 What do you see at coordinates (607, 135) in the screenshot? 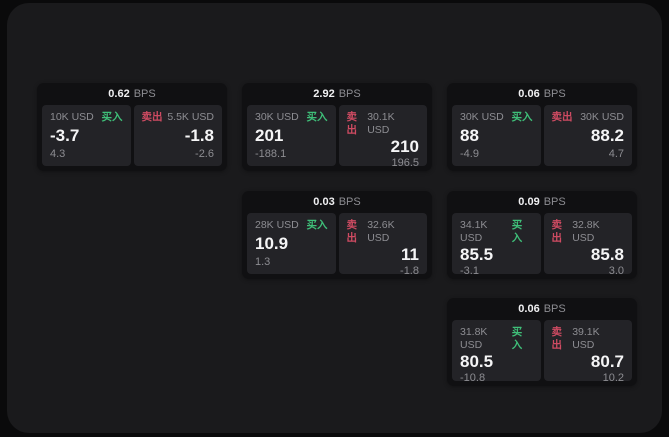
I see `sell-price: 88.2` at bounding box center [607, 135].